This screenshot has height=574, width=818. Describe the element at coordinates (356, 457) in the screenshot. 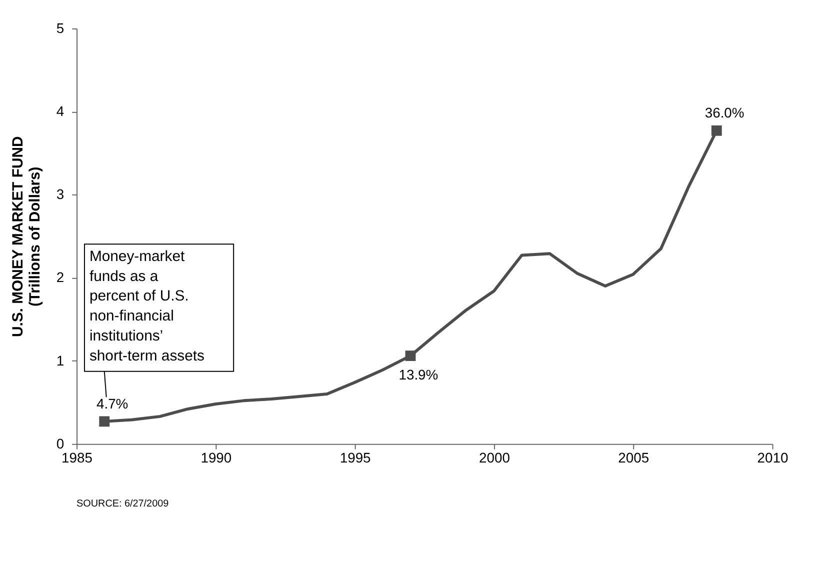

I see `x-tick-label: 1995` at that location.